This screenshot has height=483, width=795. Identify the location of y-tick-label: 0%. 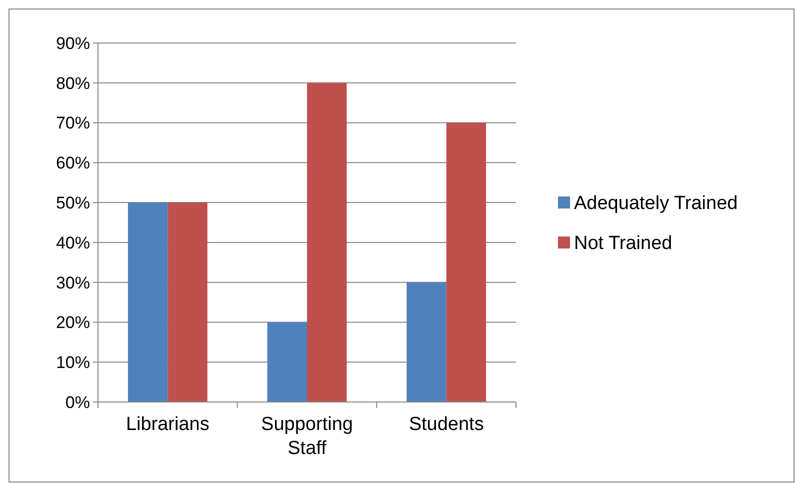
(77, 402).